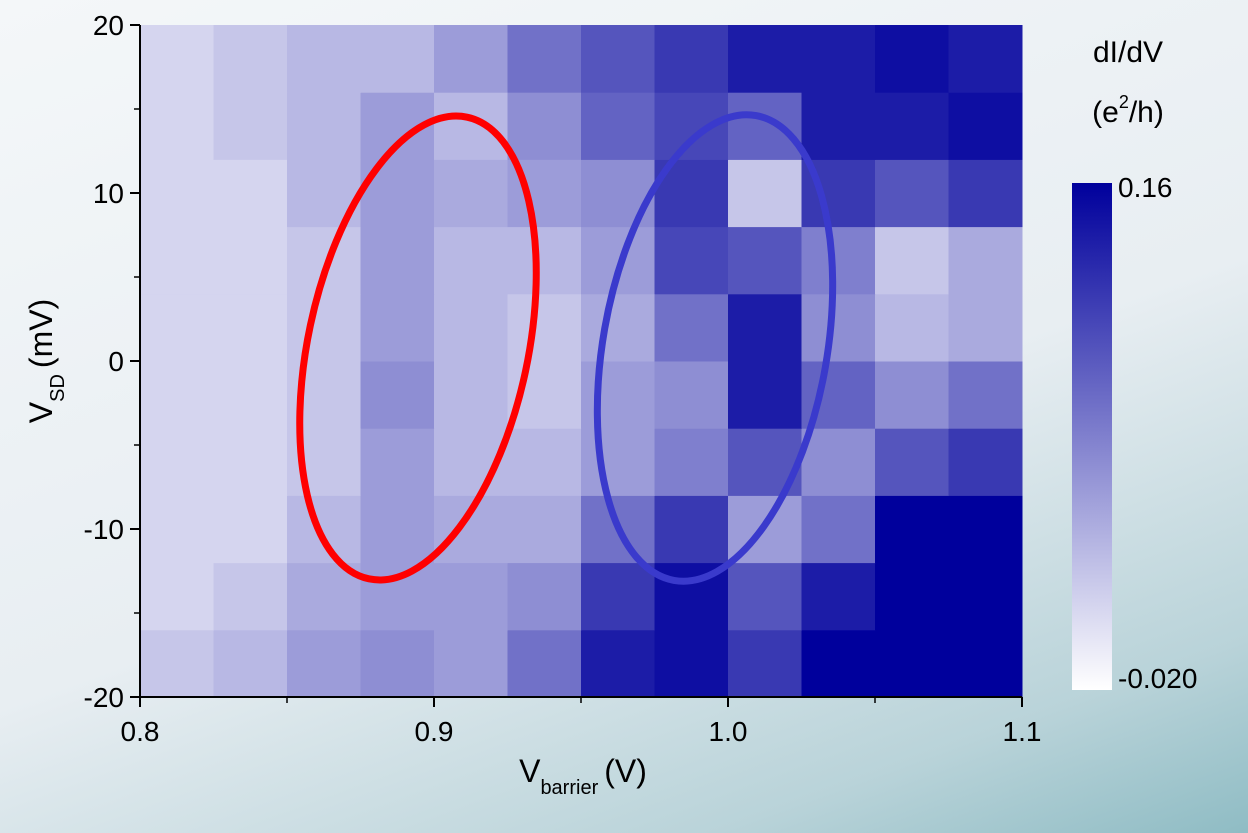  I want to click on colorbar-tick-label: -0.020, so click(1157, 678).